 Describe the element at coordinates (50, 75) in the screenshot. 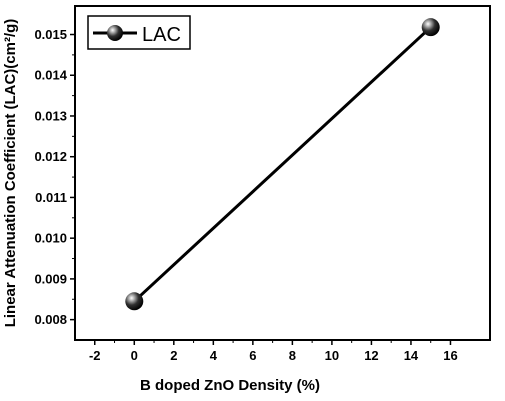

I see `y-tick-label: 0.014` at that location.